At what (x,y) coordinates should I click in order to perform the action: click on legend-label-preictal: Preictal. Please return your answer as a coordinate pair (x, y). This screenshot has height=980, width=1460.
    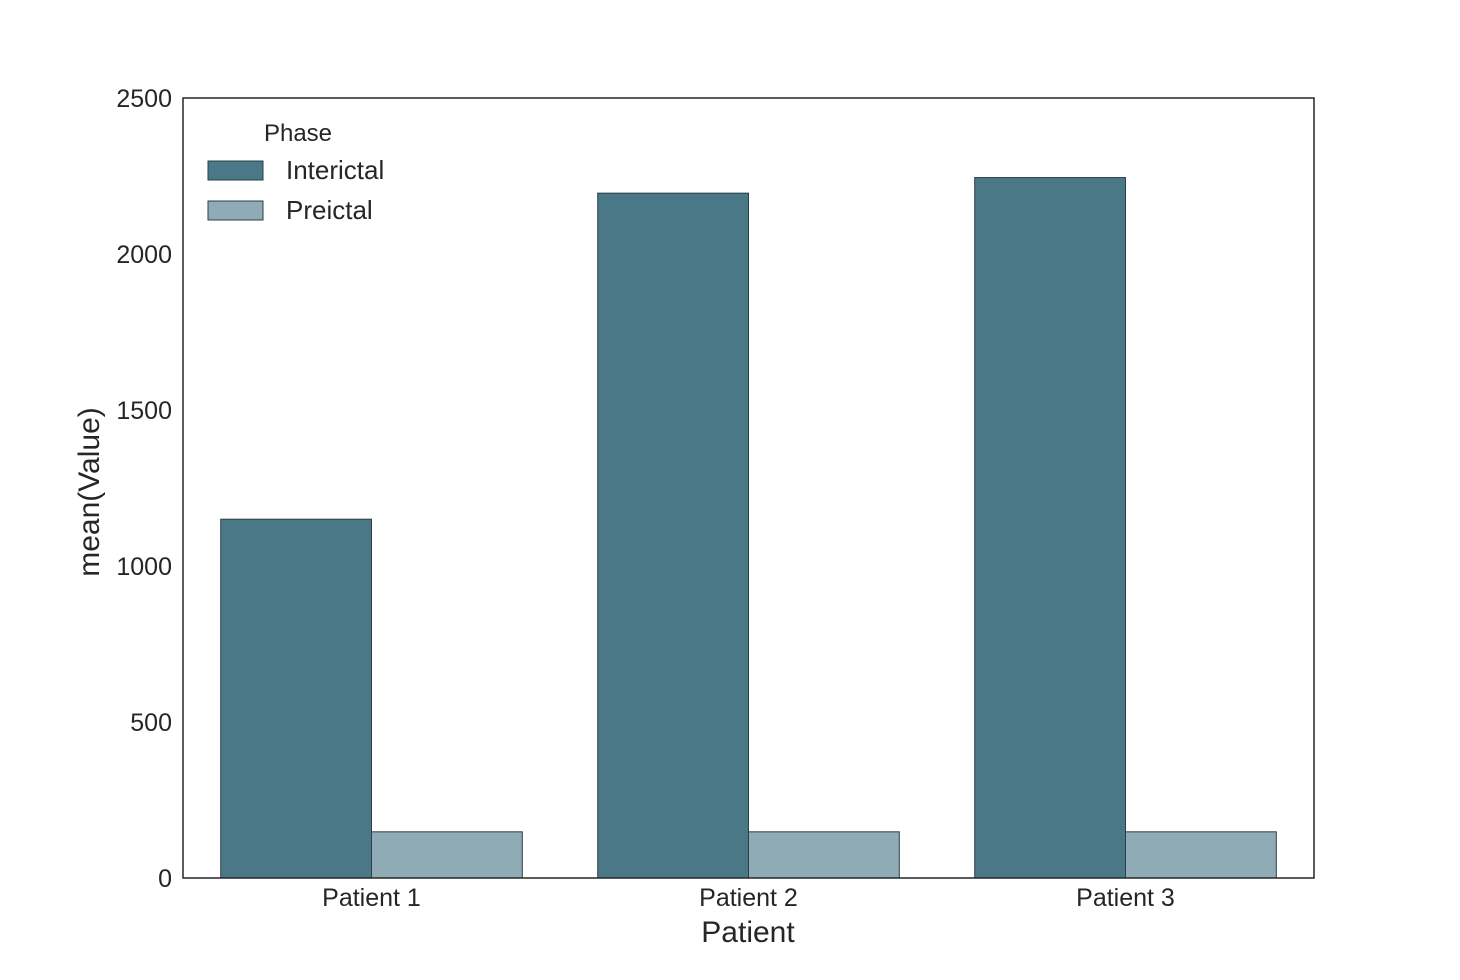
    Looking at the image, I should click on (329, 210).